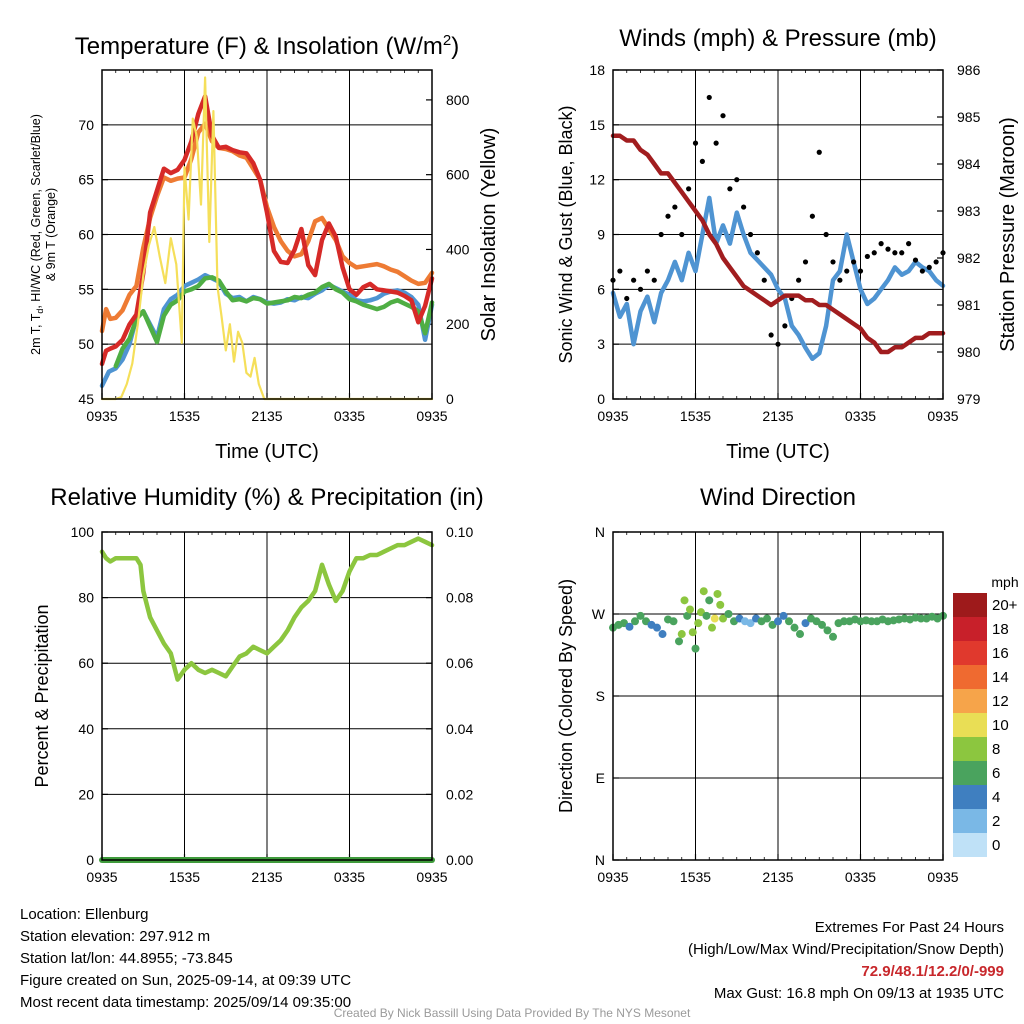 This screenshot has height=1024, width=1024. What do you see at coordinates (777, 38) in the screenshot?
I see `panel-title: Winds (mph) & Pressure (mb)` at bounding box center [777, 38].